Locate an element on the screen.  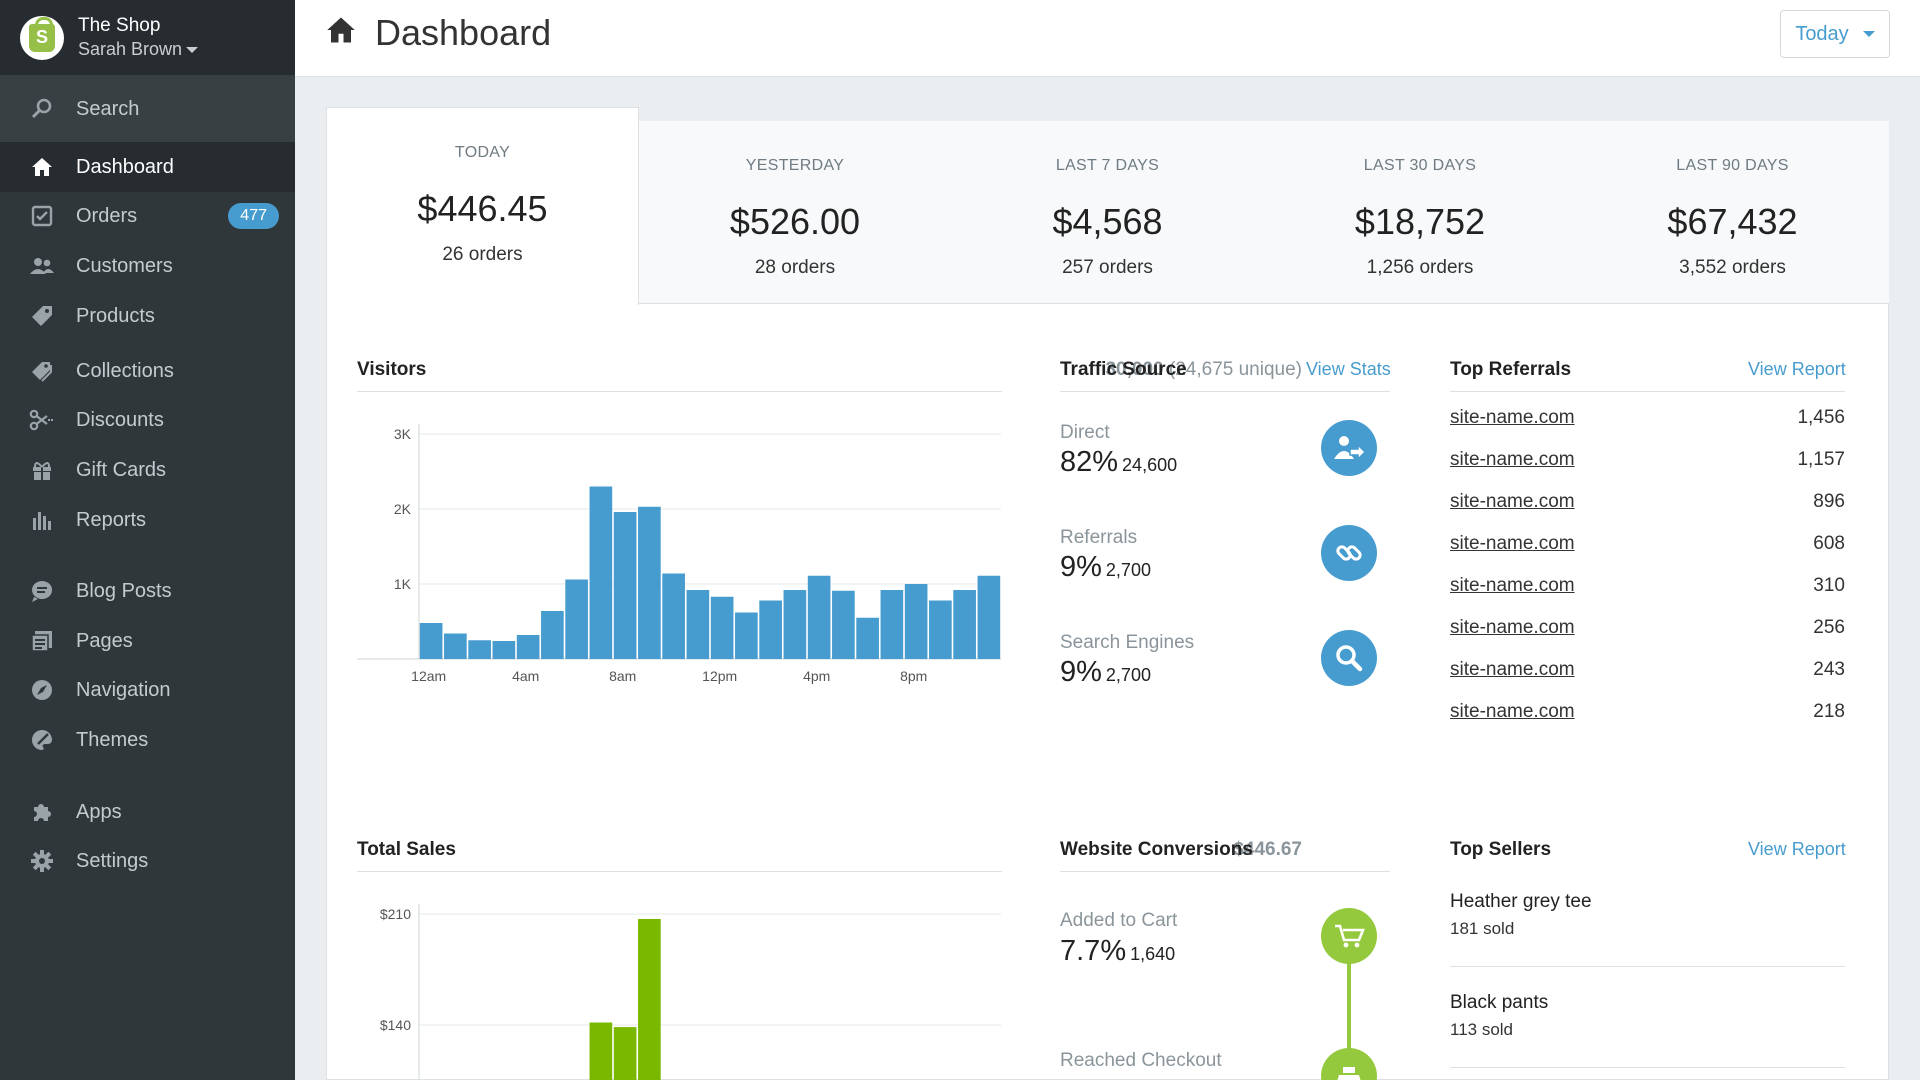
user-menu: Sarah Brown is located at coordinates (138, 49).